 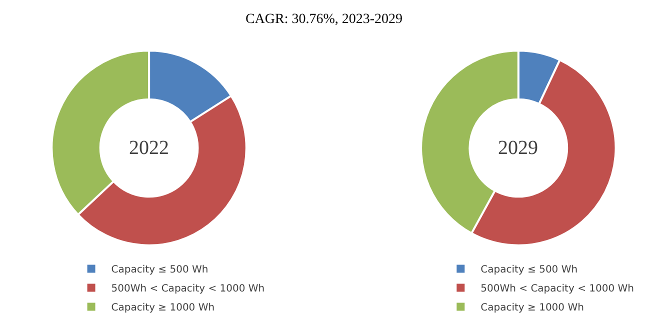 What do you see at coordinates (518, 148) in the screenshot?
I see `text: 2029` at bounding box center [518, 148].